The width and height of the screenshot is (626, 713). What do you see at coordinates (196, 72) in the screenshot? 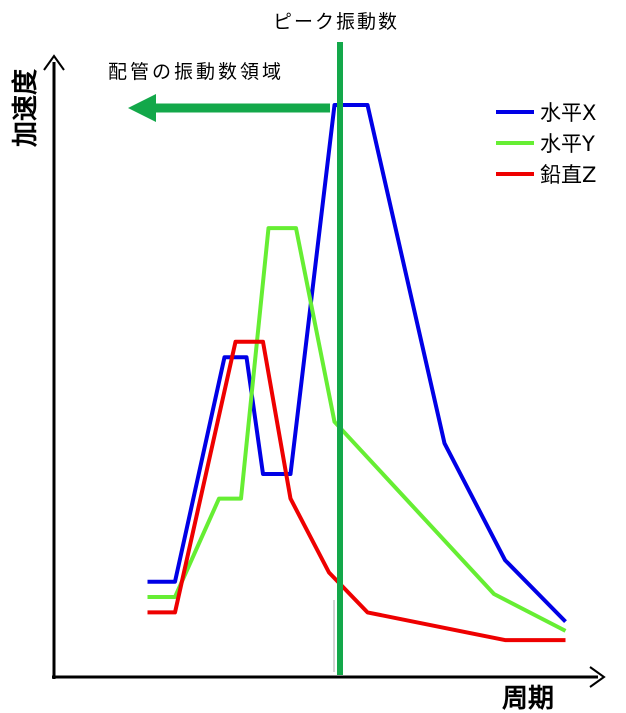
I see `pipe-frequency-region-label: 配管の振動数領域` at bounding box center [196, 72].